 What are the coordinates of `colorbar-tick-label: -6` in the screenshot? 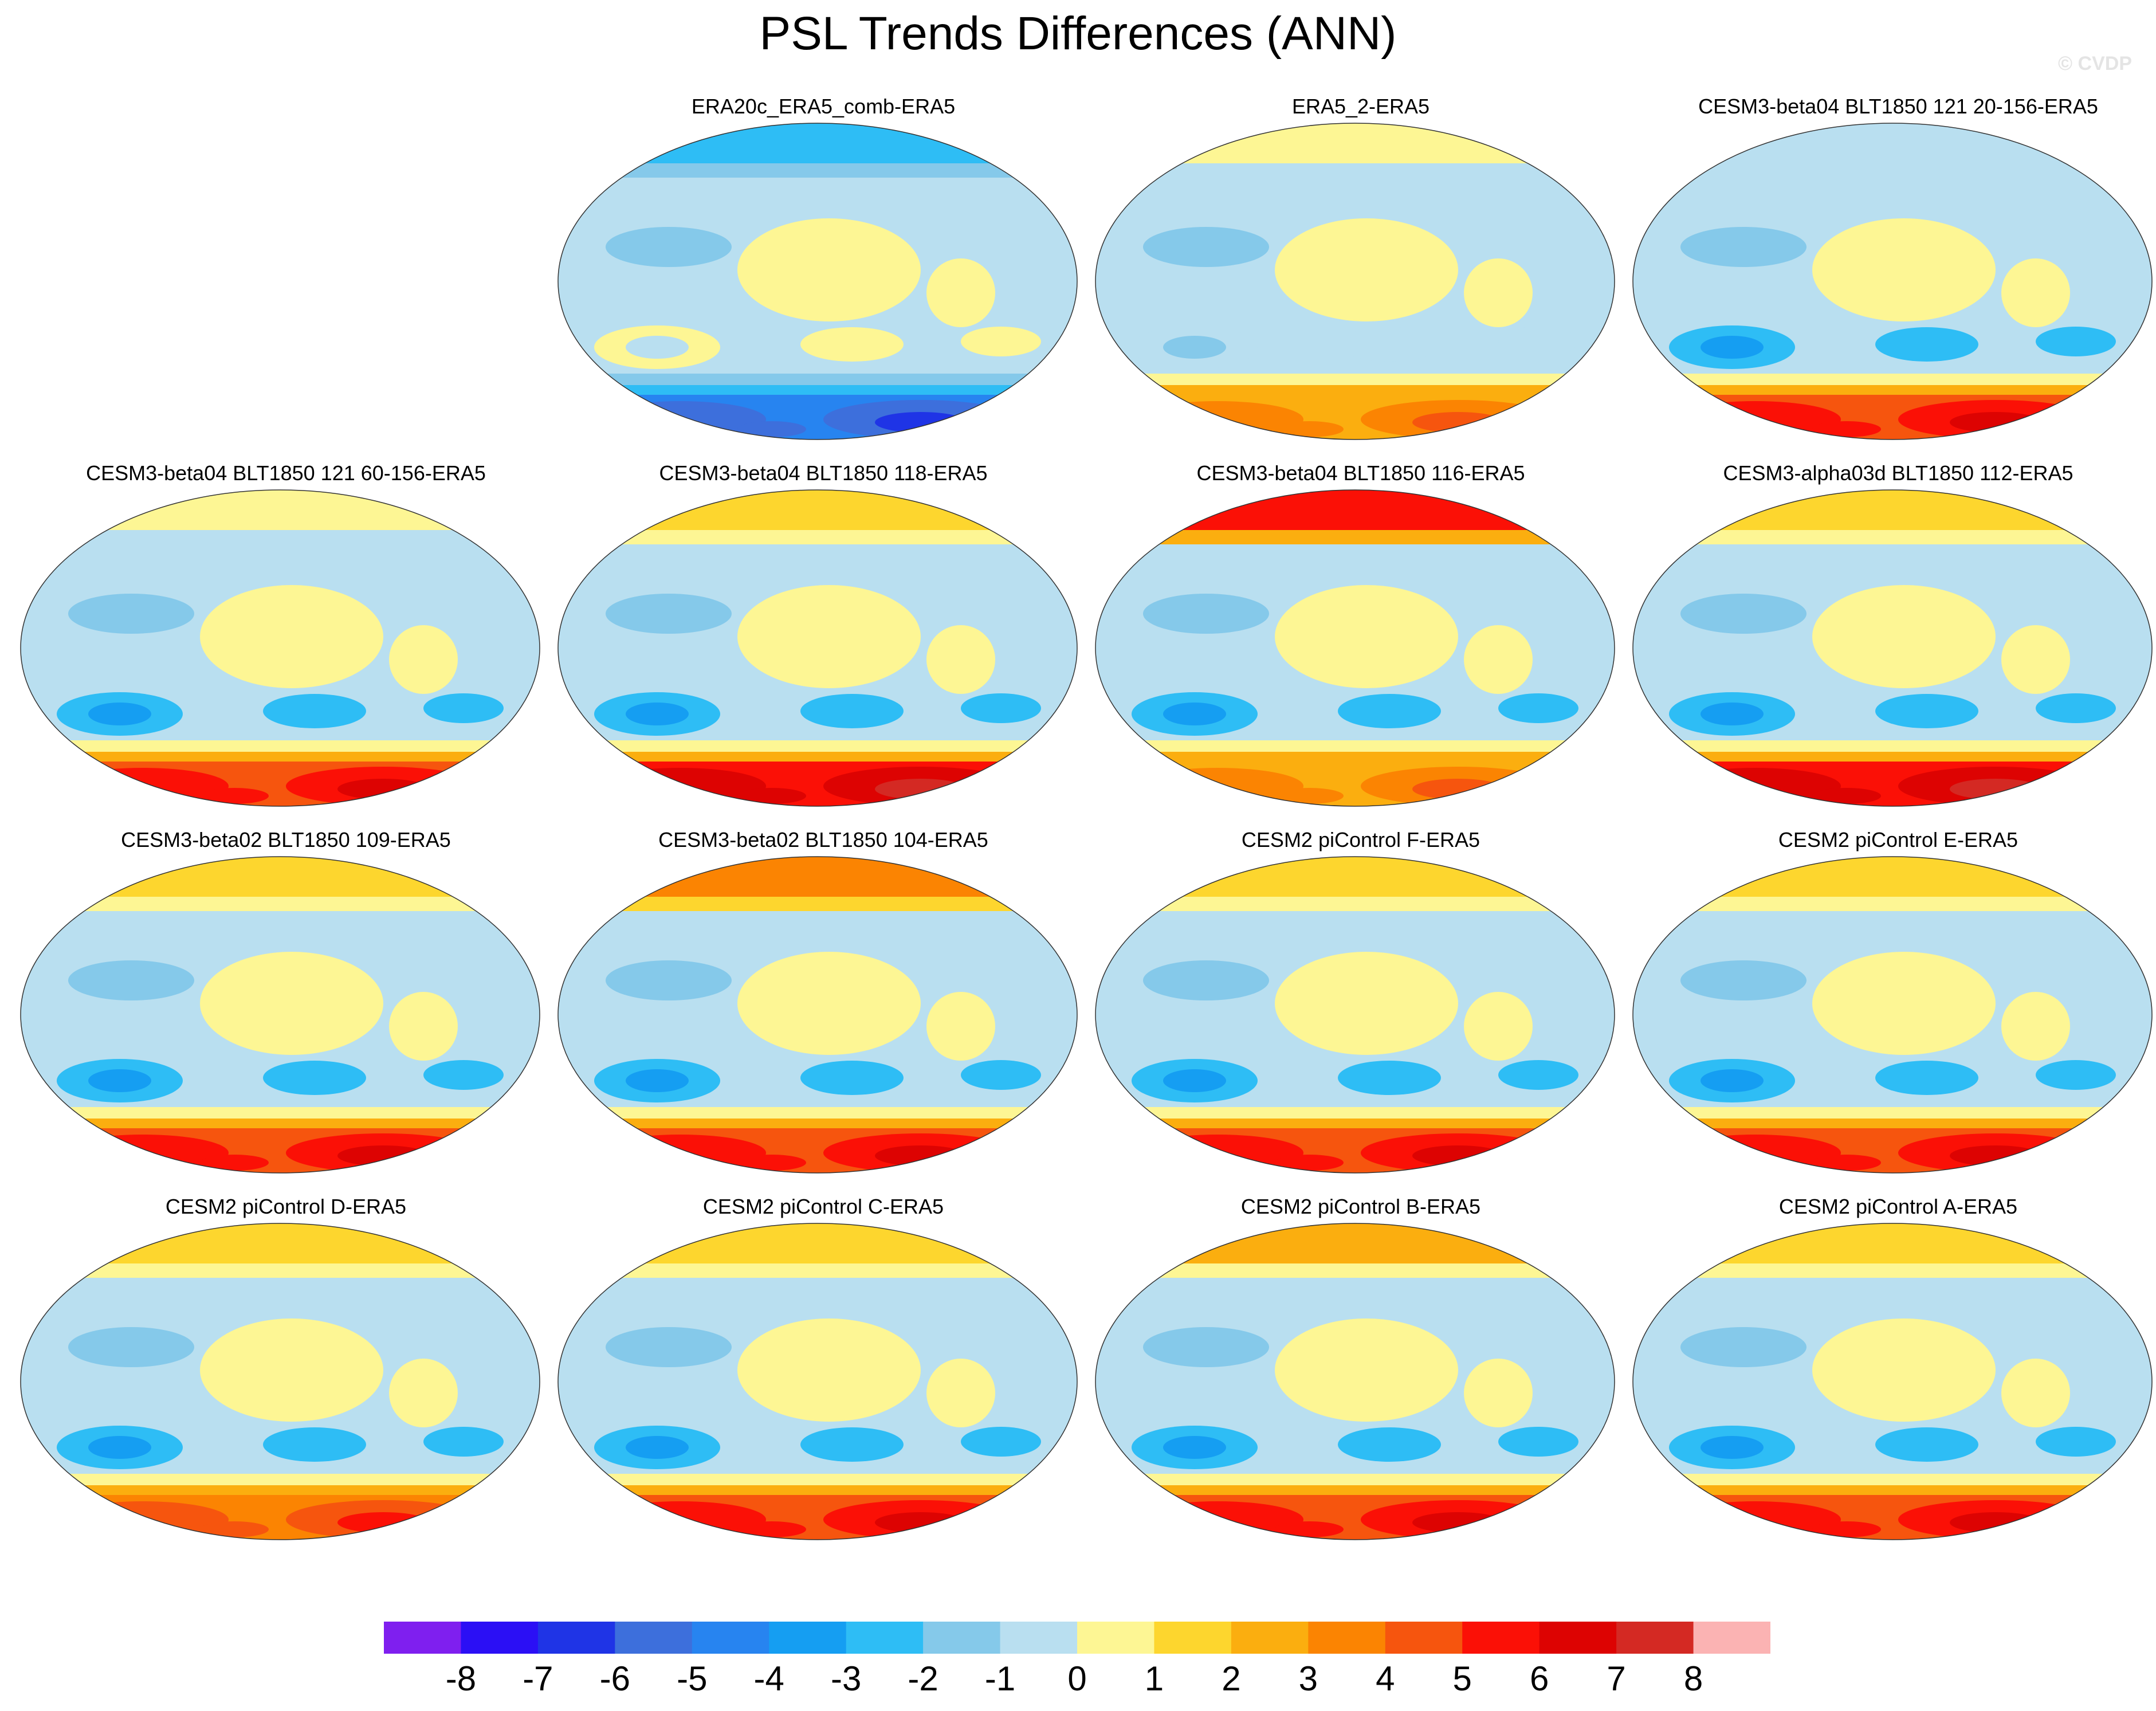 It's located at (615, 1678).